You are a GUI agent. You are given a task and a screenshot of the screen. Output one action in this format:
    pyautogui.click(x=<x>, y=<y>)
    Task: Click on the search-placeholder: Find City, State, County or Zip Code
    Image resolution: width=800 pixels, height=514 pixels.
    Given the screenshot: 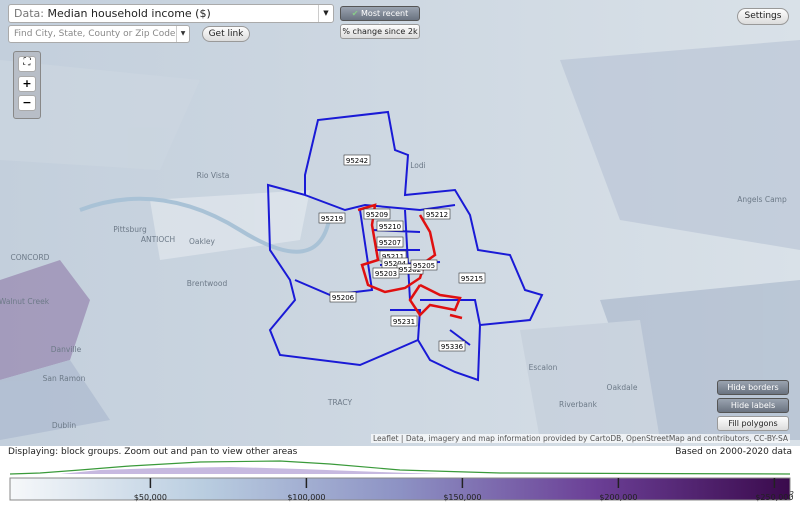 What is the action you would take?
    pyautogui.click(x=95, y=34)
    